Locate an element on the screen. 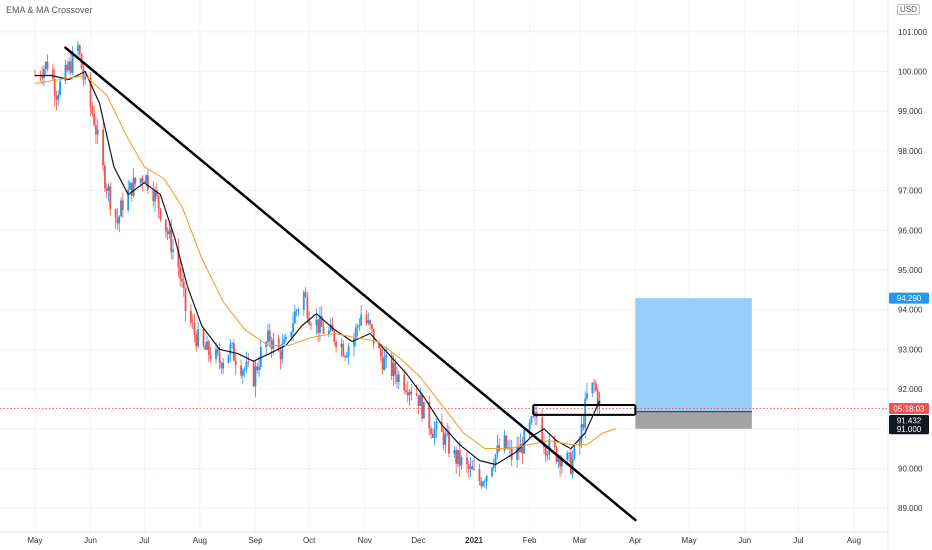 The image size is (932, 550). x-tick-label: Apr is located at coordinates (635, 540).